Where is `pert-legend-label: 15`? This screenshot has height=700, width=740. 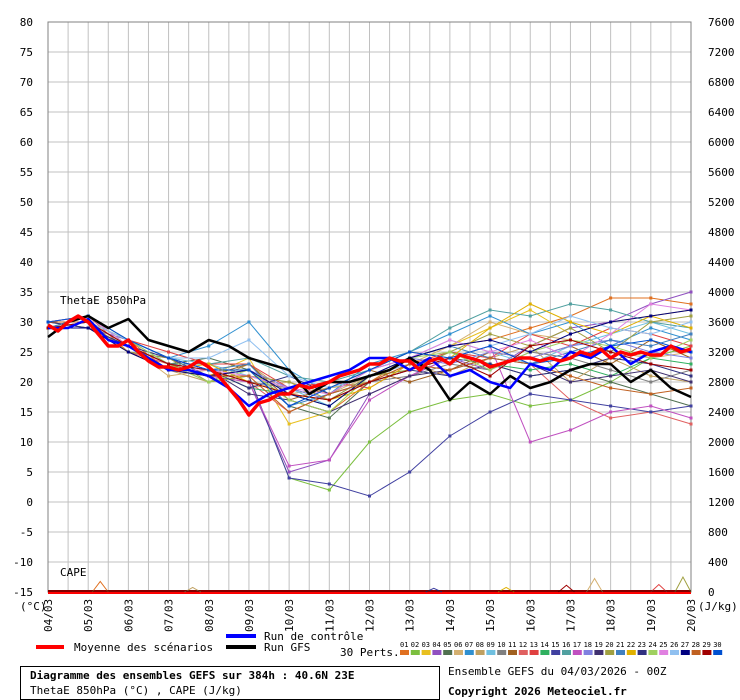 pert-legend-label: 15 is located at coordinates (555, 645).